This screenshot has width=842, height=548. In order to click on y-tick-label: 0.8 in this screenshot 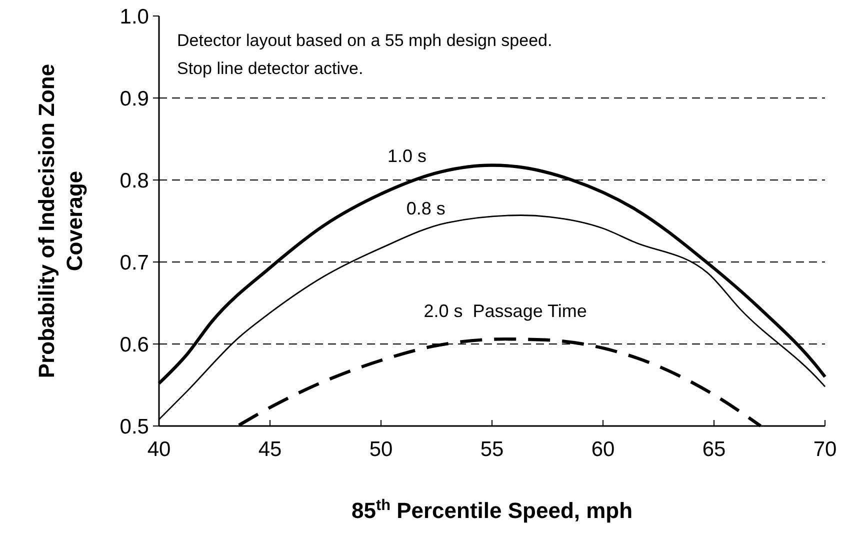, I will do `click(134, 180)`.